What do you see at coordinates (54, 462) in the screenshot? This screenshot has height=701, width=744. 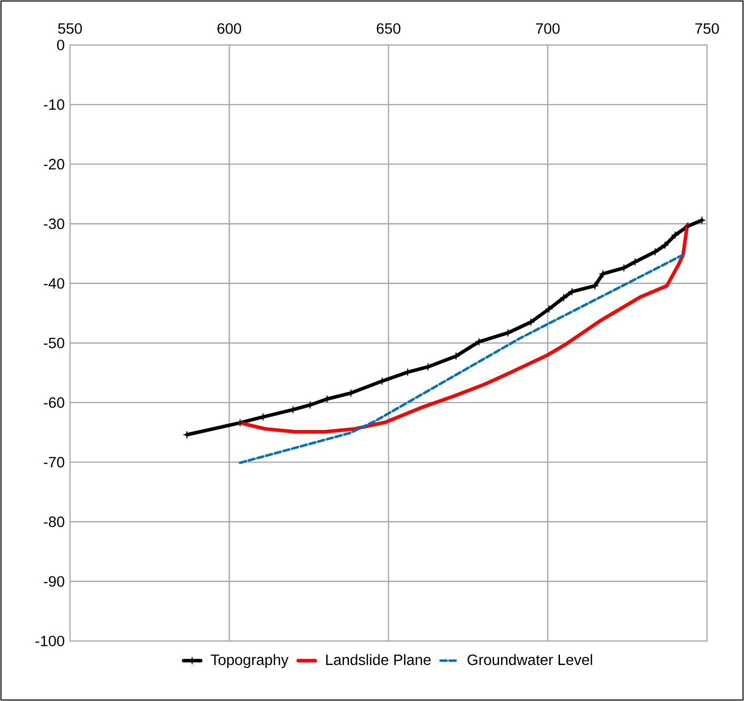 I see `y-tick-label: -70` at bounding box center [54, 462].